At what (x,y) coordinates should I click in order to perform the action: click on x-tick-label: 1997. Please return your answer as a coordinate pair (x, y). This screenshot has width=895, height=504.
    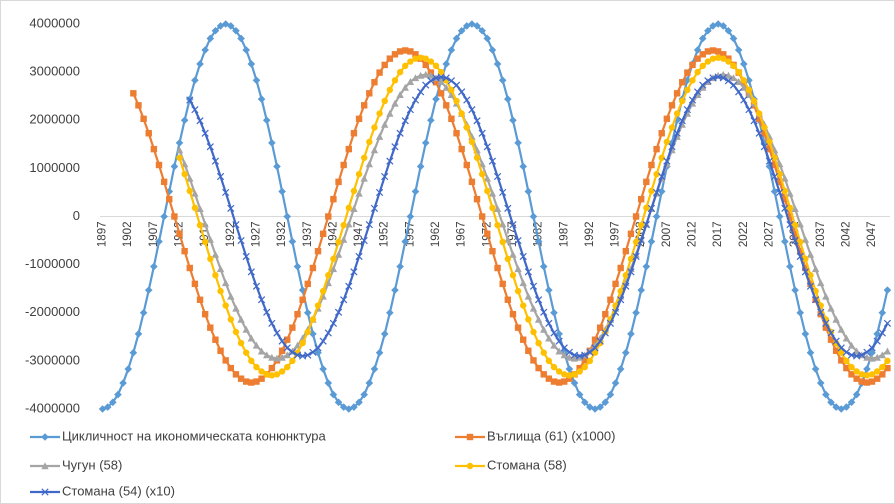
    Looking at the image, I should click on (616, 235).